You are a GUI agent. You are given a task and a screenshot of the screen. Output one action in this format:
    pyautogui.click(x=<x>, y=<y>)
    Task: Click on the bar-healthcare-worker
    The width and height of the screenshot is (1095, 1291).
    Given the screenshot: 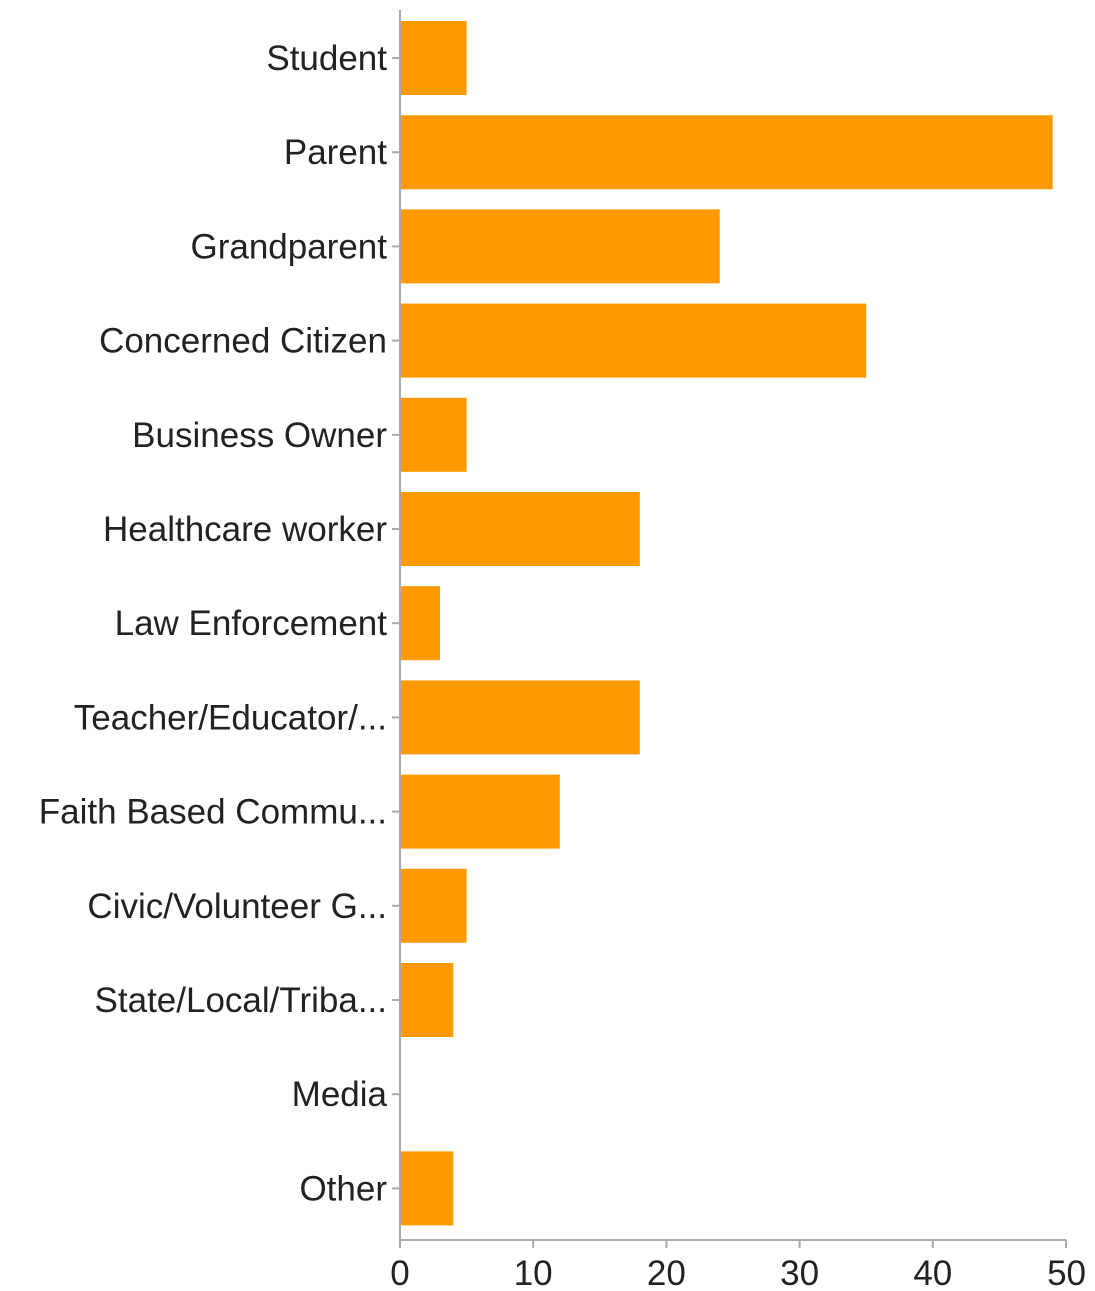 What is the action you would take?
    pyautogui.click(x=520, y=529)
    